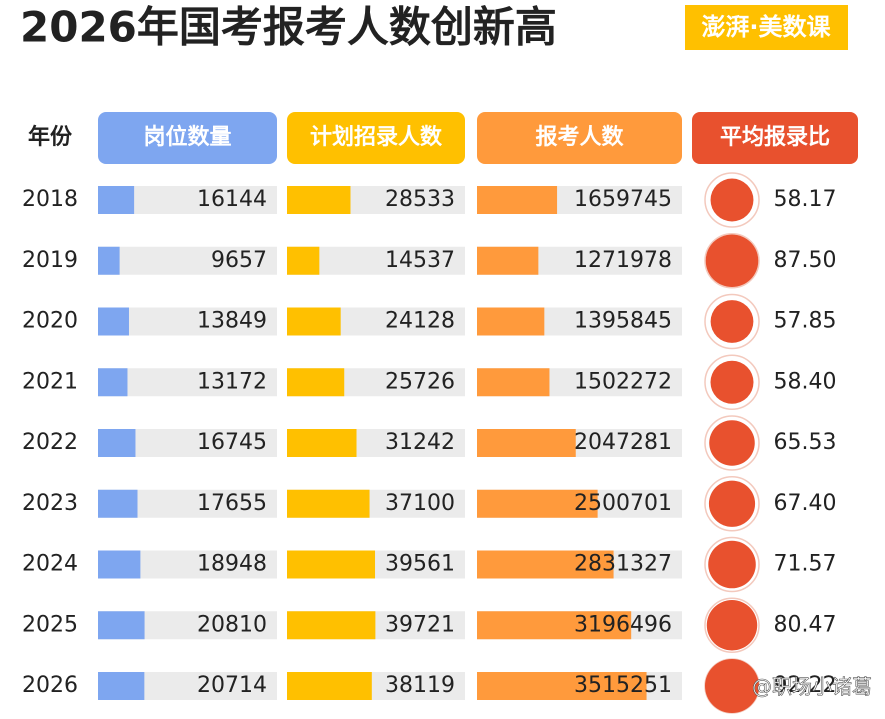  I want to click on value-label: 3515251, so click(623, 685).